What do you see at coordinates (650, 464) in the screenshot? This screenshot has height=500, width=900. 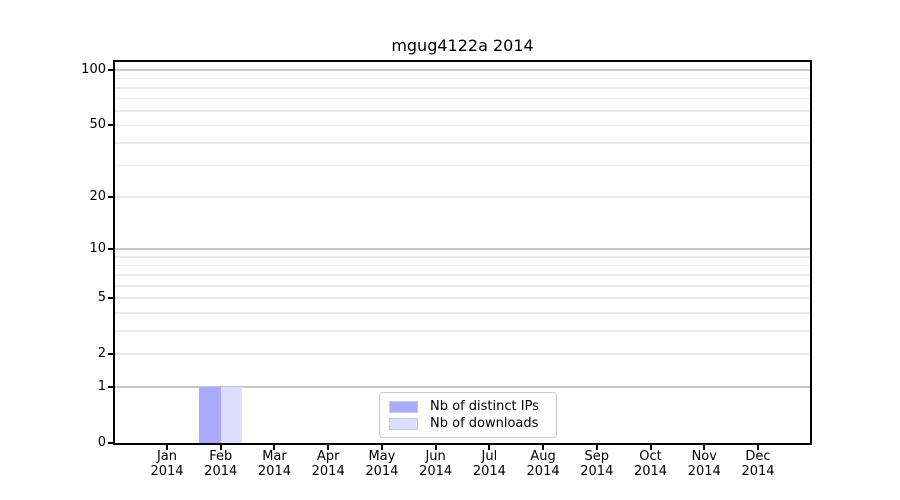 I see `x-tick-label-oct-2014: Oct 2014` at bounding box center [650, 464].